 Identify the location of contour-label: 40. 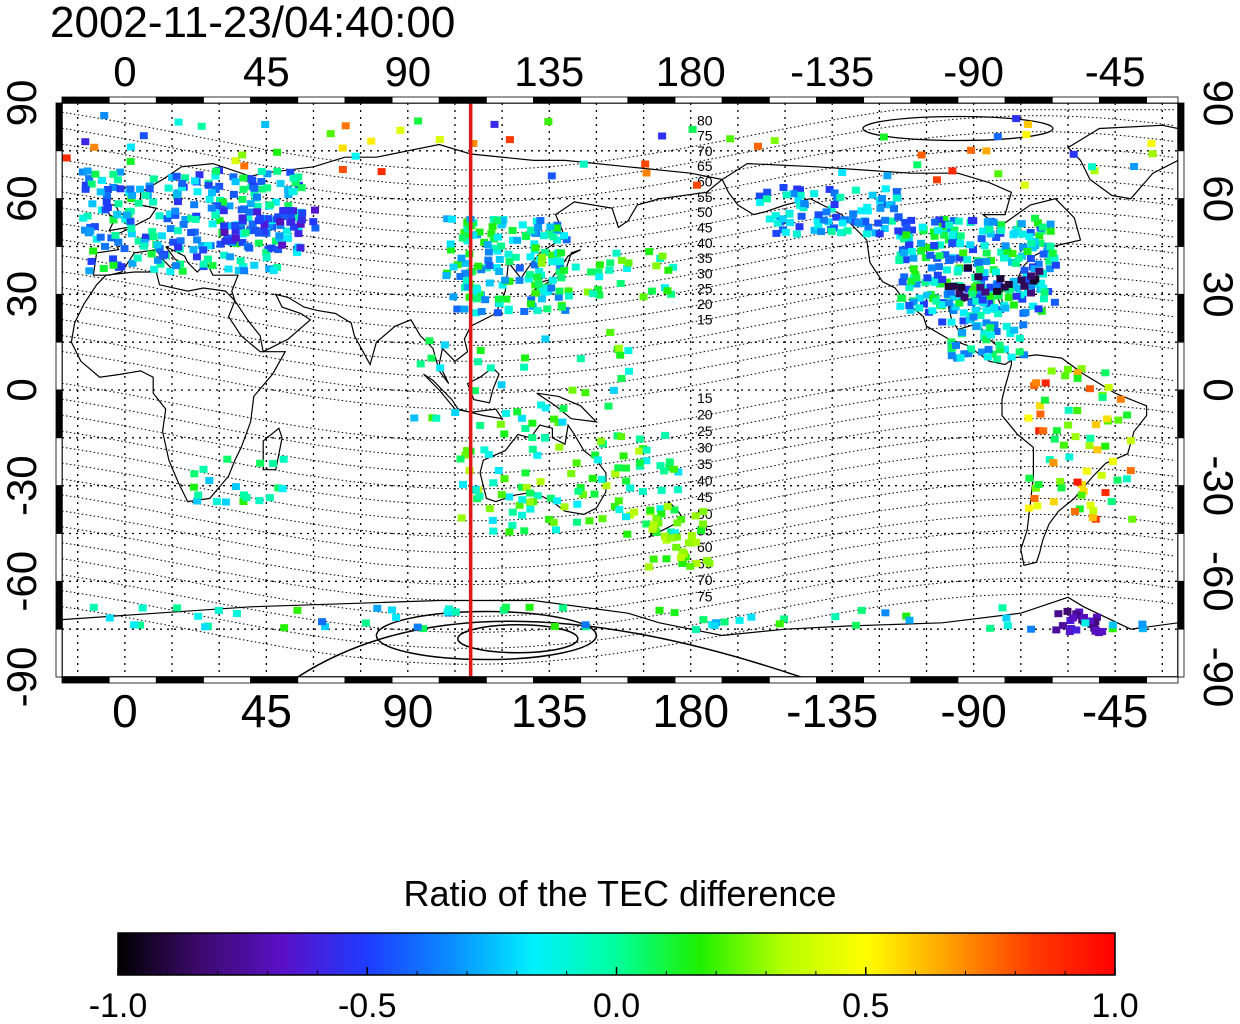
(705, 481).